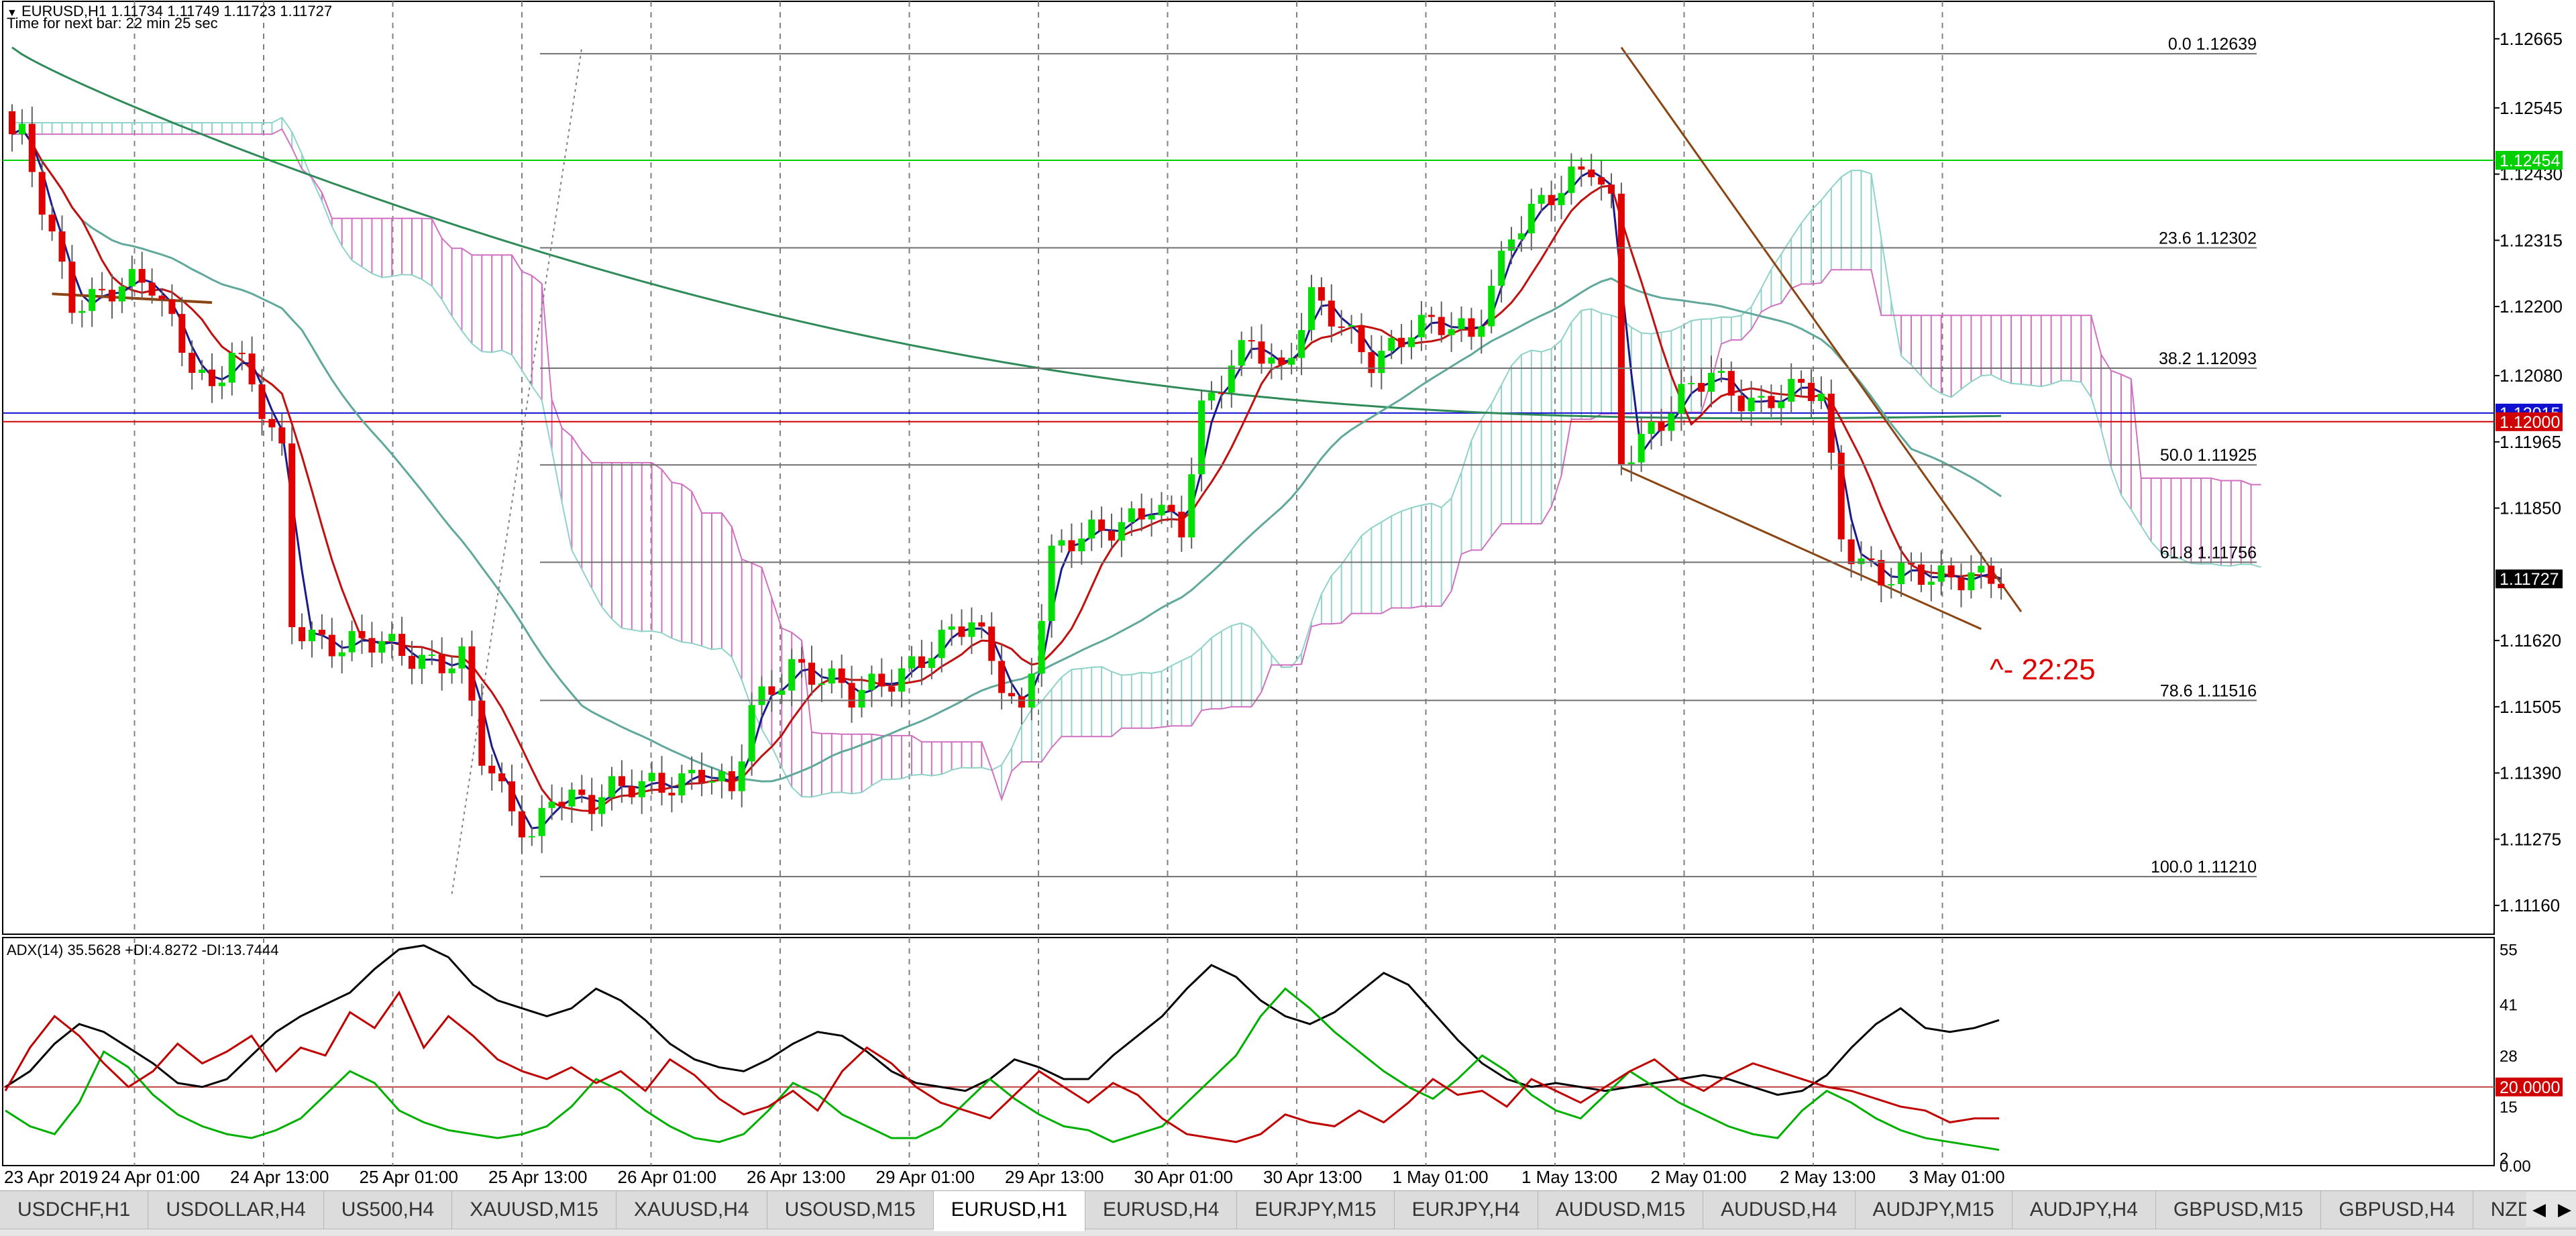 The image size is (2576, 1236). I want to click on adx-level-tag, so click(2529, 1087).